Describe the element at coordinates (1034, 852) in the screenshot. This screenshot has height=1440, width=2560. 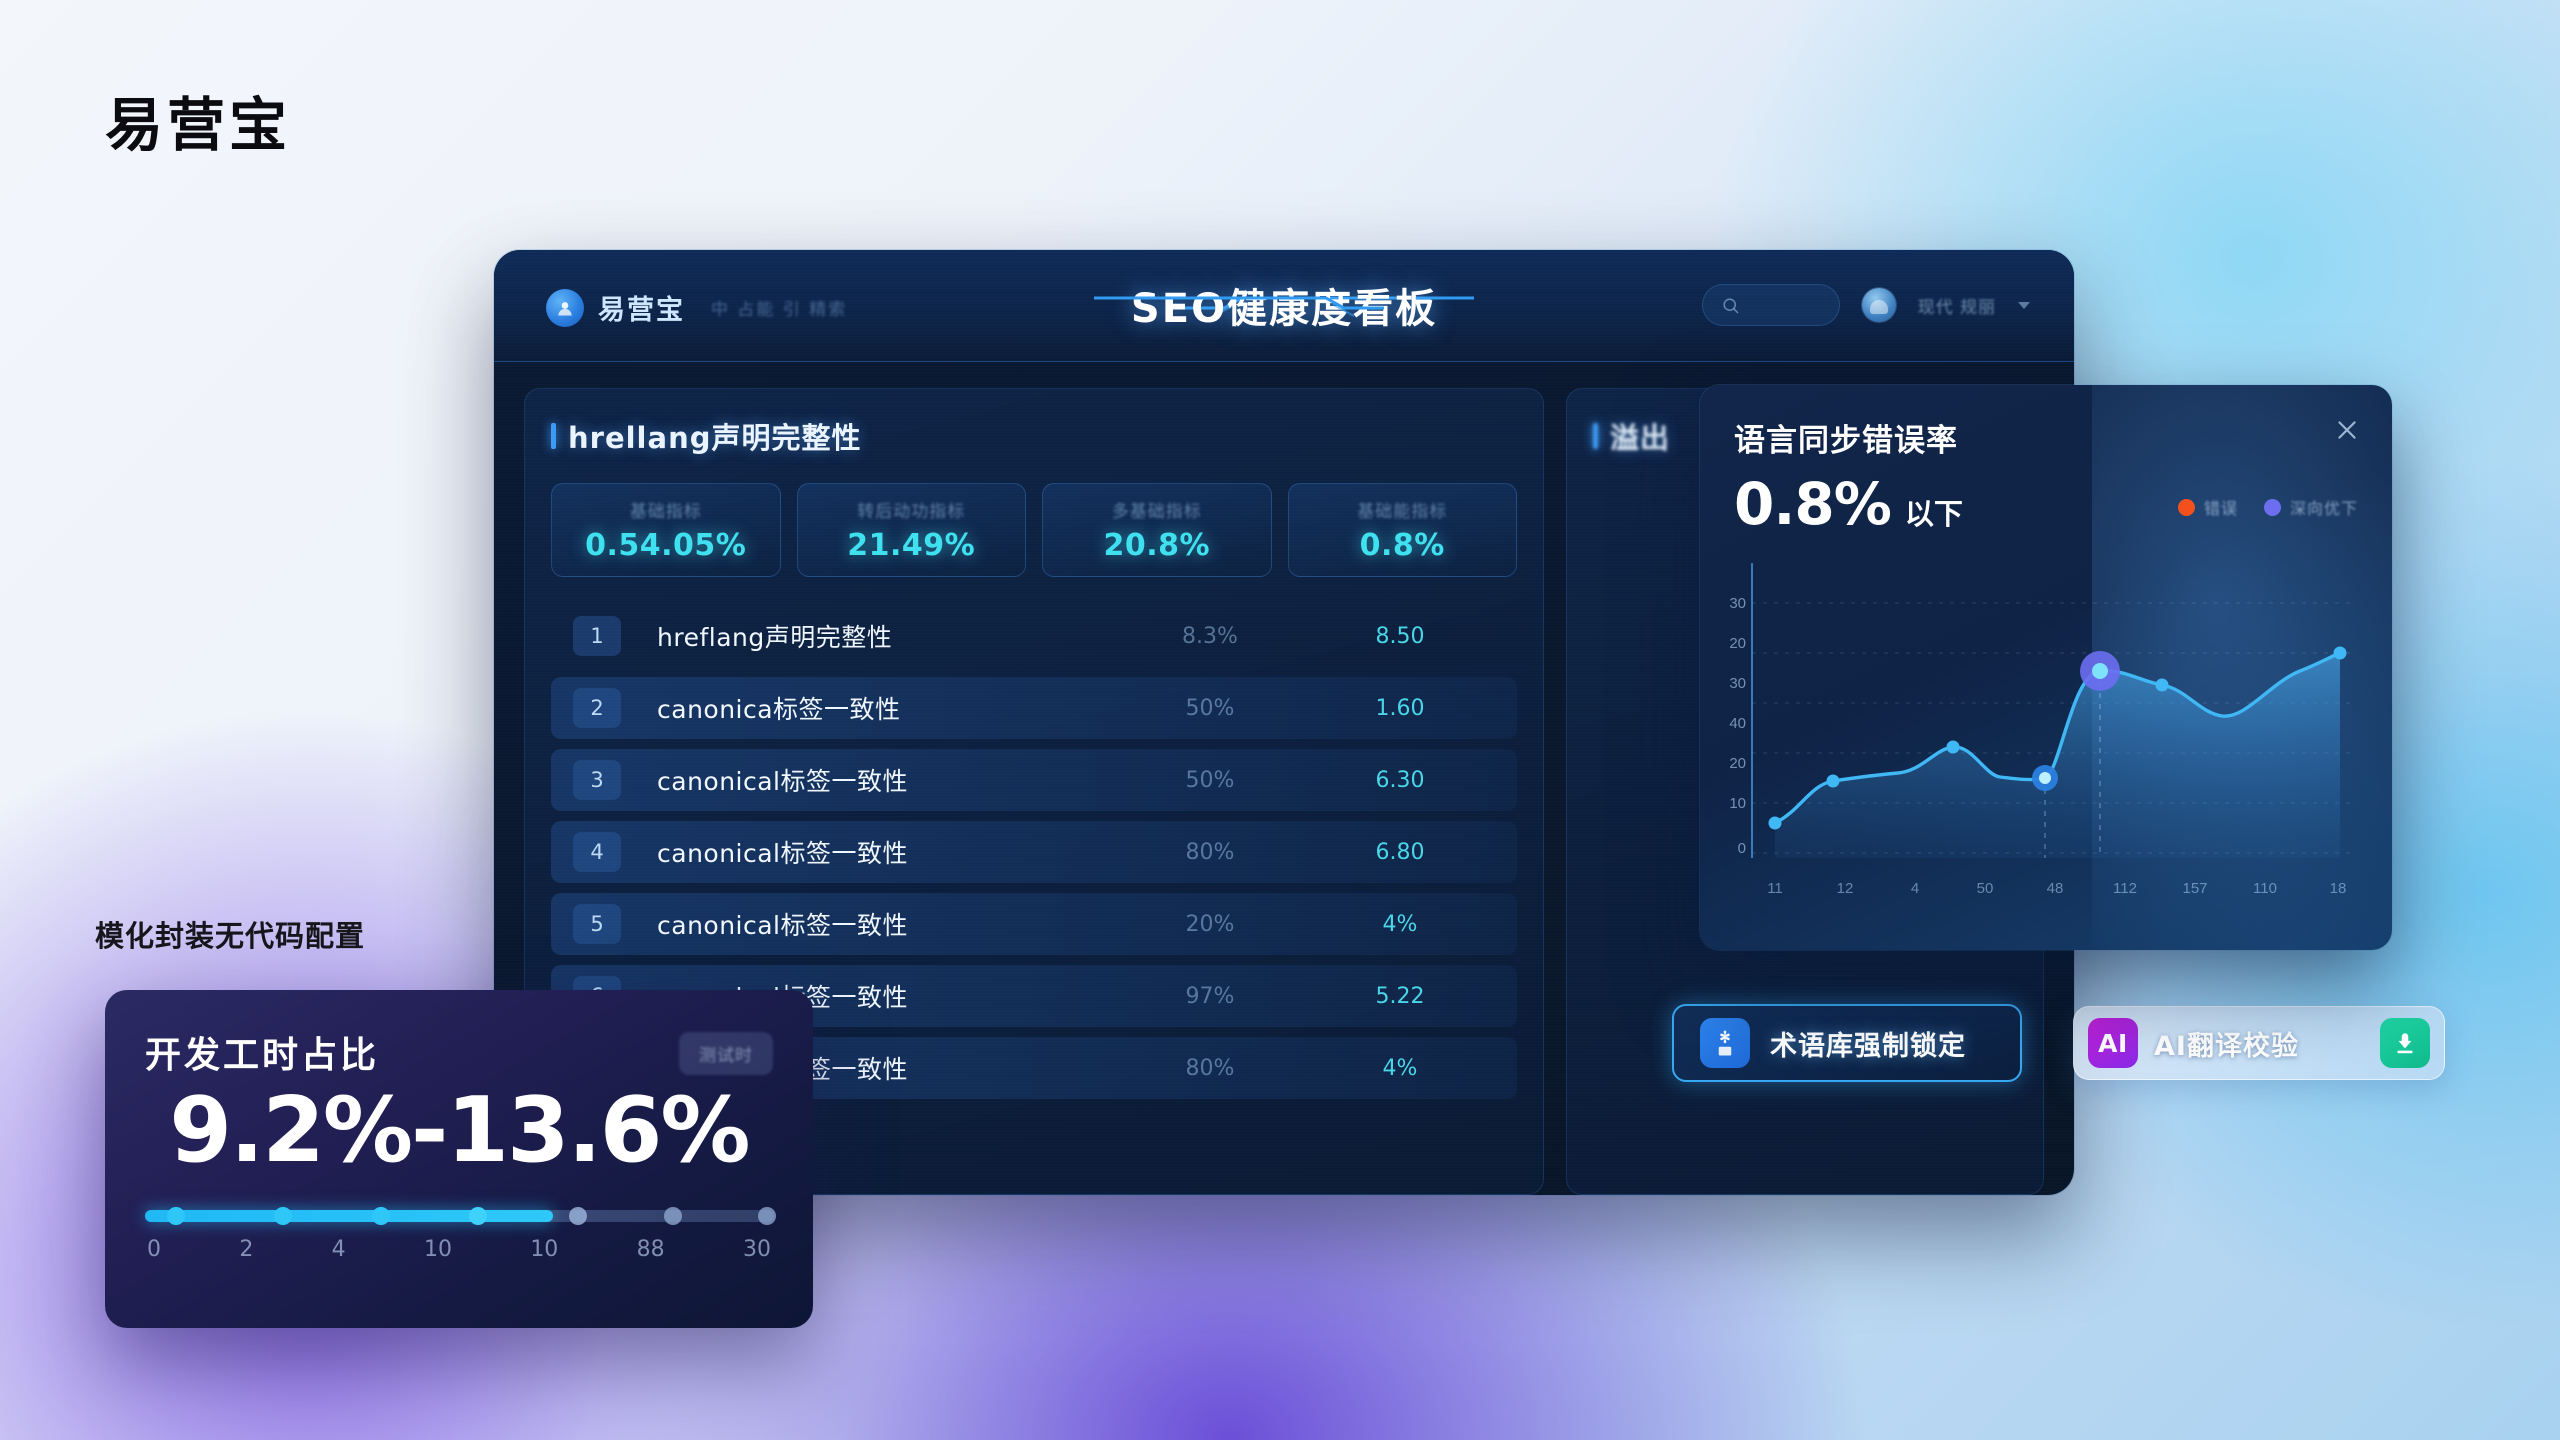
I see `table-row: 4 canonical标签一致性 80% 6.80` at that location.